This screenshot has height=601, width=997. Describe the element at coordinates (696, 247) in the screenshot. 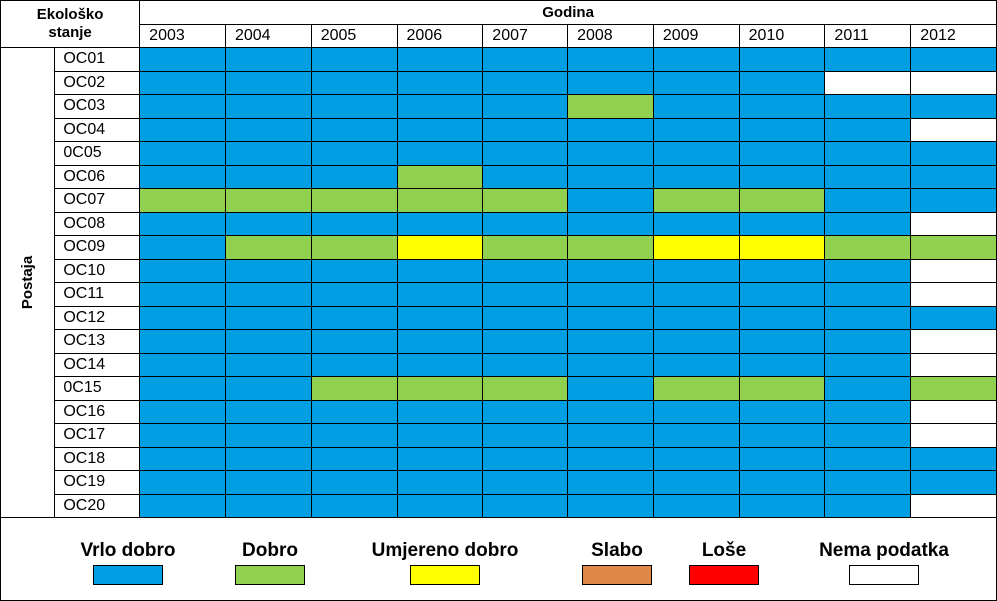

I see `status-cell-OC09-2009` at that location.